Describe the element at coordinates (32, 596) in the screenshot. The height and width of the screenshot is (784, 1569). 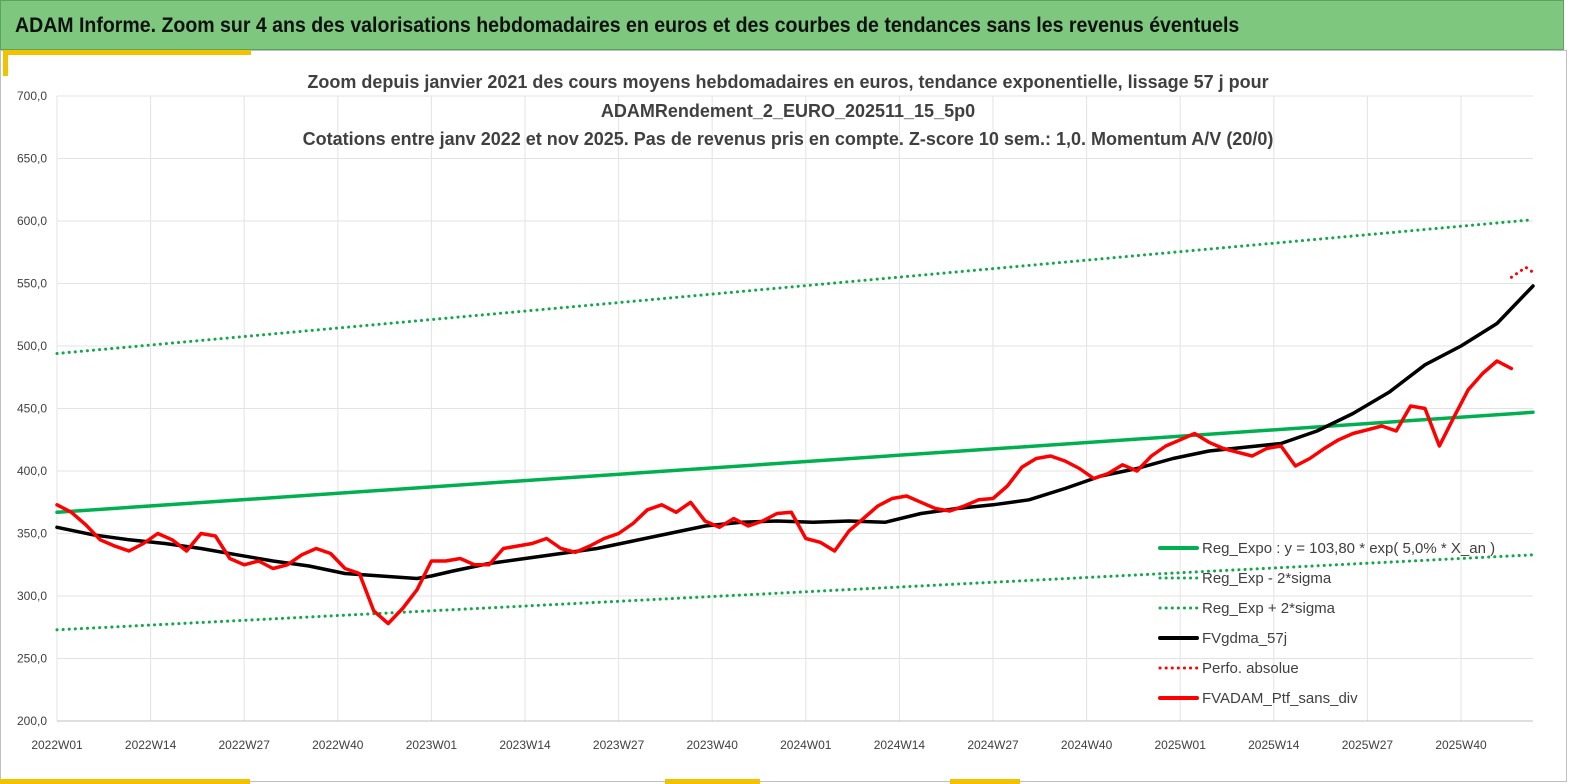
I see `y-tick-label: 300,0` at that location.